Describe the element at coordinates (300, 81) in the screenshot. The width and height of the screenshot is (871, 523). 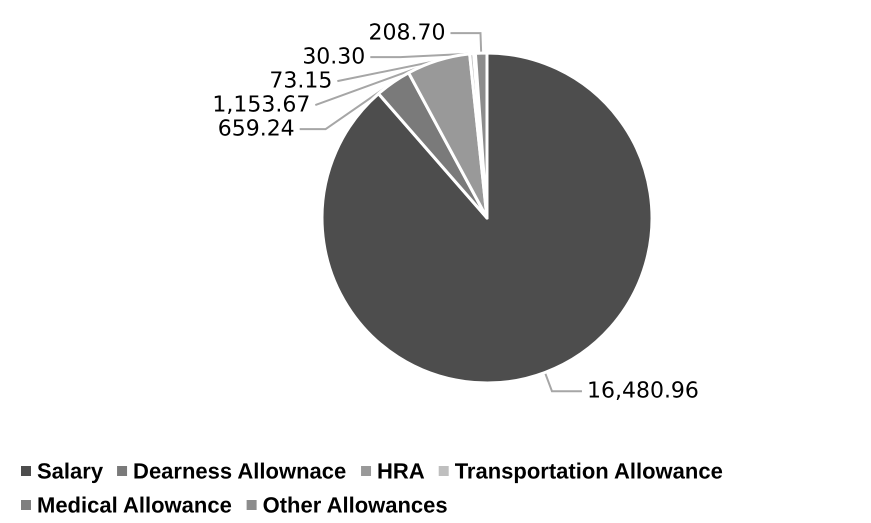
I see `data-label: 73.15` at that location.